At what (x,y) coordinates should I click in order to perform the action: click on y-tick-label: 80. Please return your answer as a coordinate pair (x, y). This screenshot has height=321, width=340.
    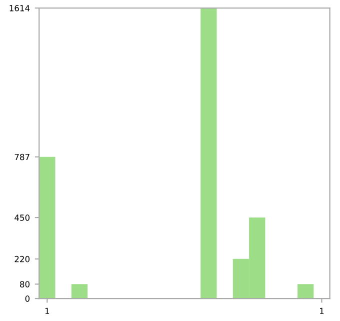
    Looking at the image, I should click on (25, 284).